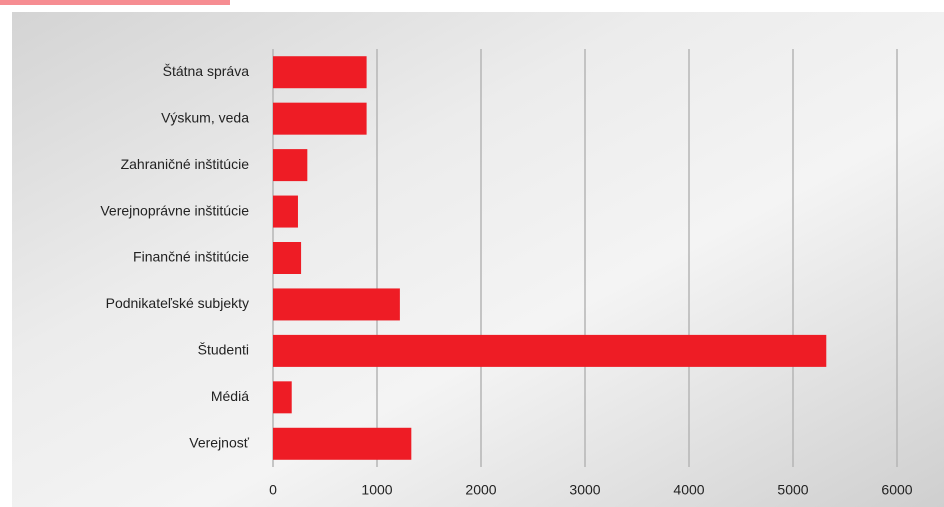 This screenshot has width=944, height=507. What do you see at coordinates (230, 396) in the screenshot?
I see `y-tick-label: Médiá` at bounding box center [230, 396].